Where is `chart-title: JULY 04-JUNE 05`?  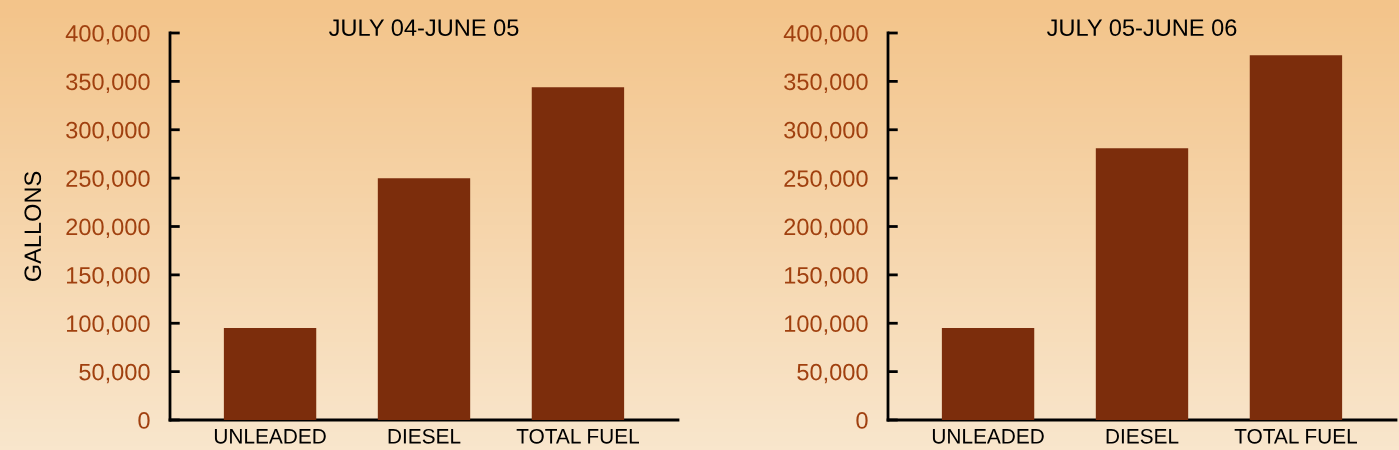 chart-title: JULY 04-JUNE 05 is located at coordinates (424, 28).